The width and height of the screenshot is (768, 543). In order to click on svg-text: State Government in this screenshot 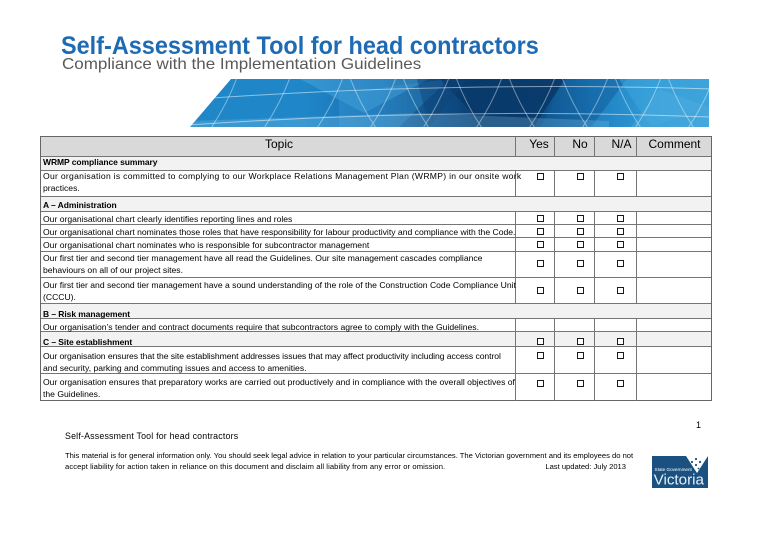, I will do `click(674, 469)`.